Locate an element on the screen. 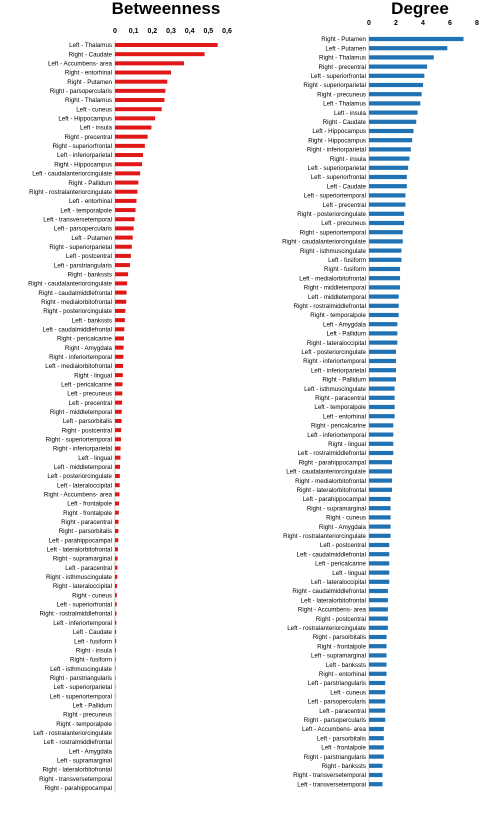 The width and height of the screenshot is (482, 835). degree-tick-label: 0 is located at coordinates (369, 23).